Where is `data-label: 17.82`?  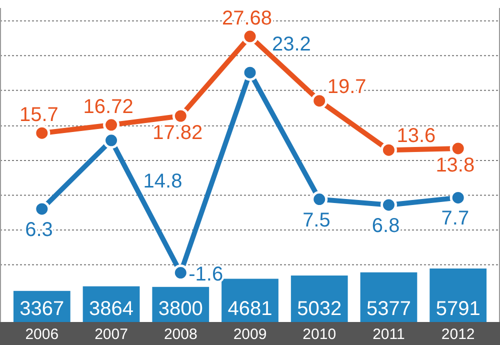 data-label: 17.82 is located at coordinates (177, 133).